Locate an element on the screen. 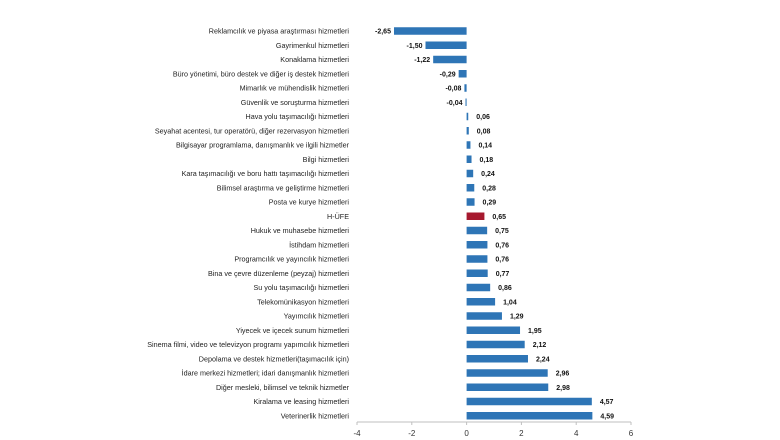  category-label: Programcılık ve yayıncılık hizmetleri is located at coordinates (291, 259).